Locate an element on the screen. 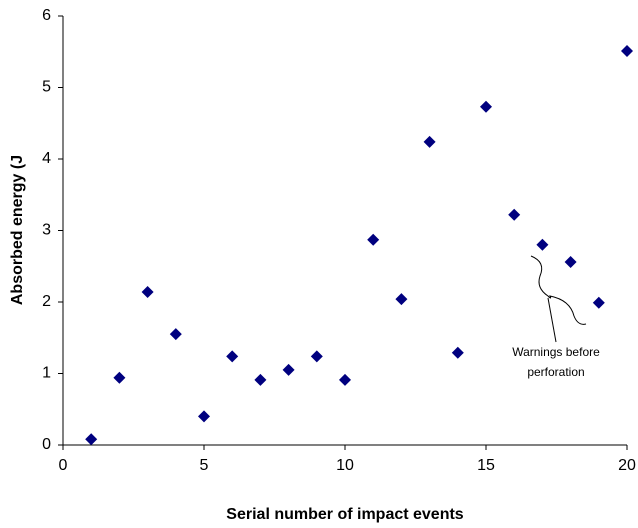 The width and height of the screenshot is (638, 528). y-tick-label: 3 is located at coordinates (46, 230).